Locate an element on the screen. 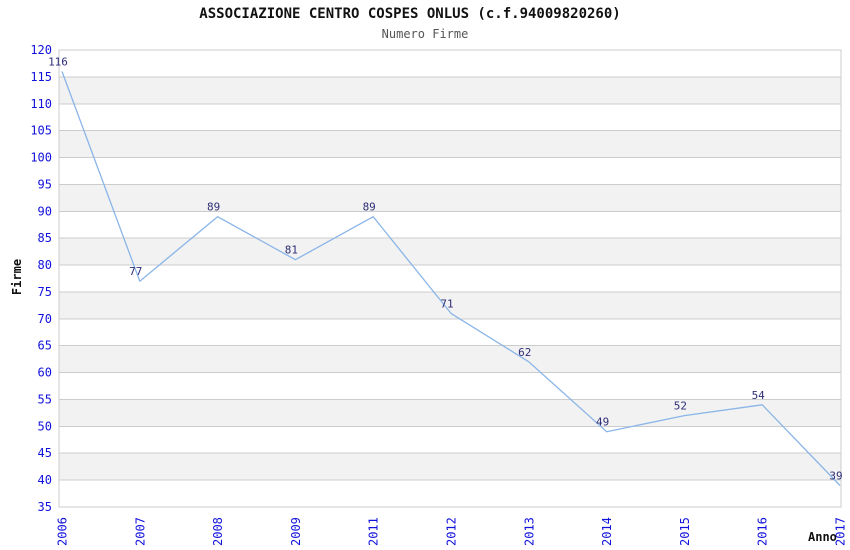 This screenshot has height=550, width=850. y-tick-label: 65 is located at coordinates (45, 346).